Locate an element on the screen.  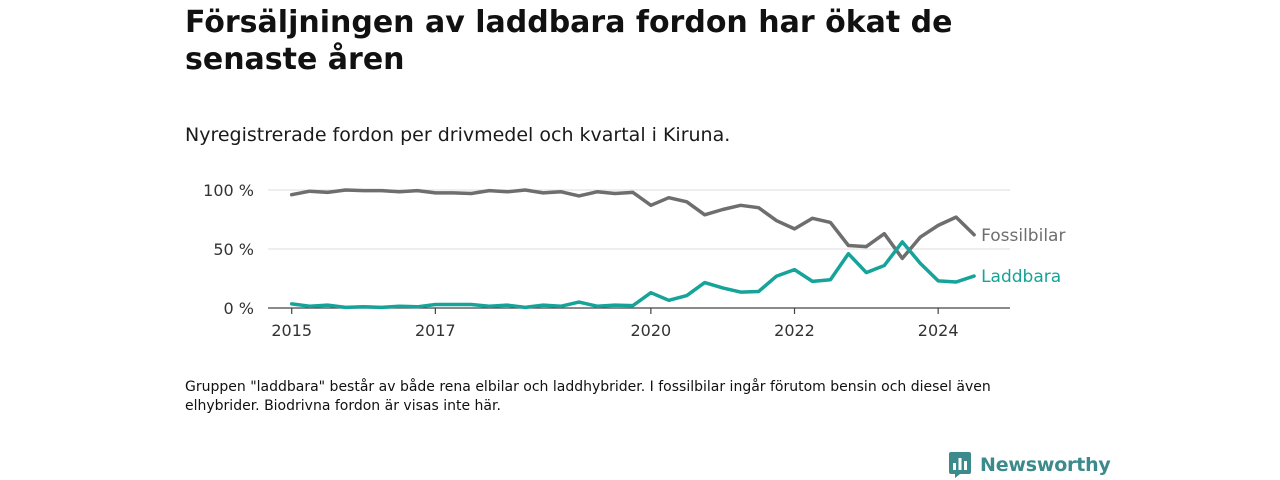
series-label-fossilbilar: Fossilbilar is located at coordinates (1023, 236).